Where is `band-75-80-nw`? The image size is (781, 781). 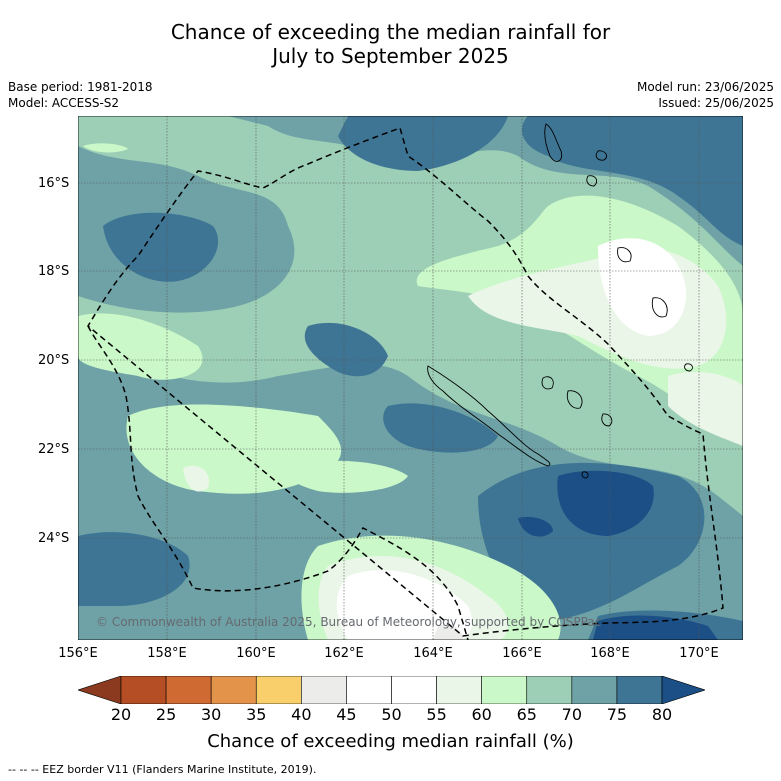 band-75-80-nw is located at coordinates (161, 247).